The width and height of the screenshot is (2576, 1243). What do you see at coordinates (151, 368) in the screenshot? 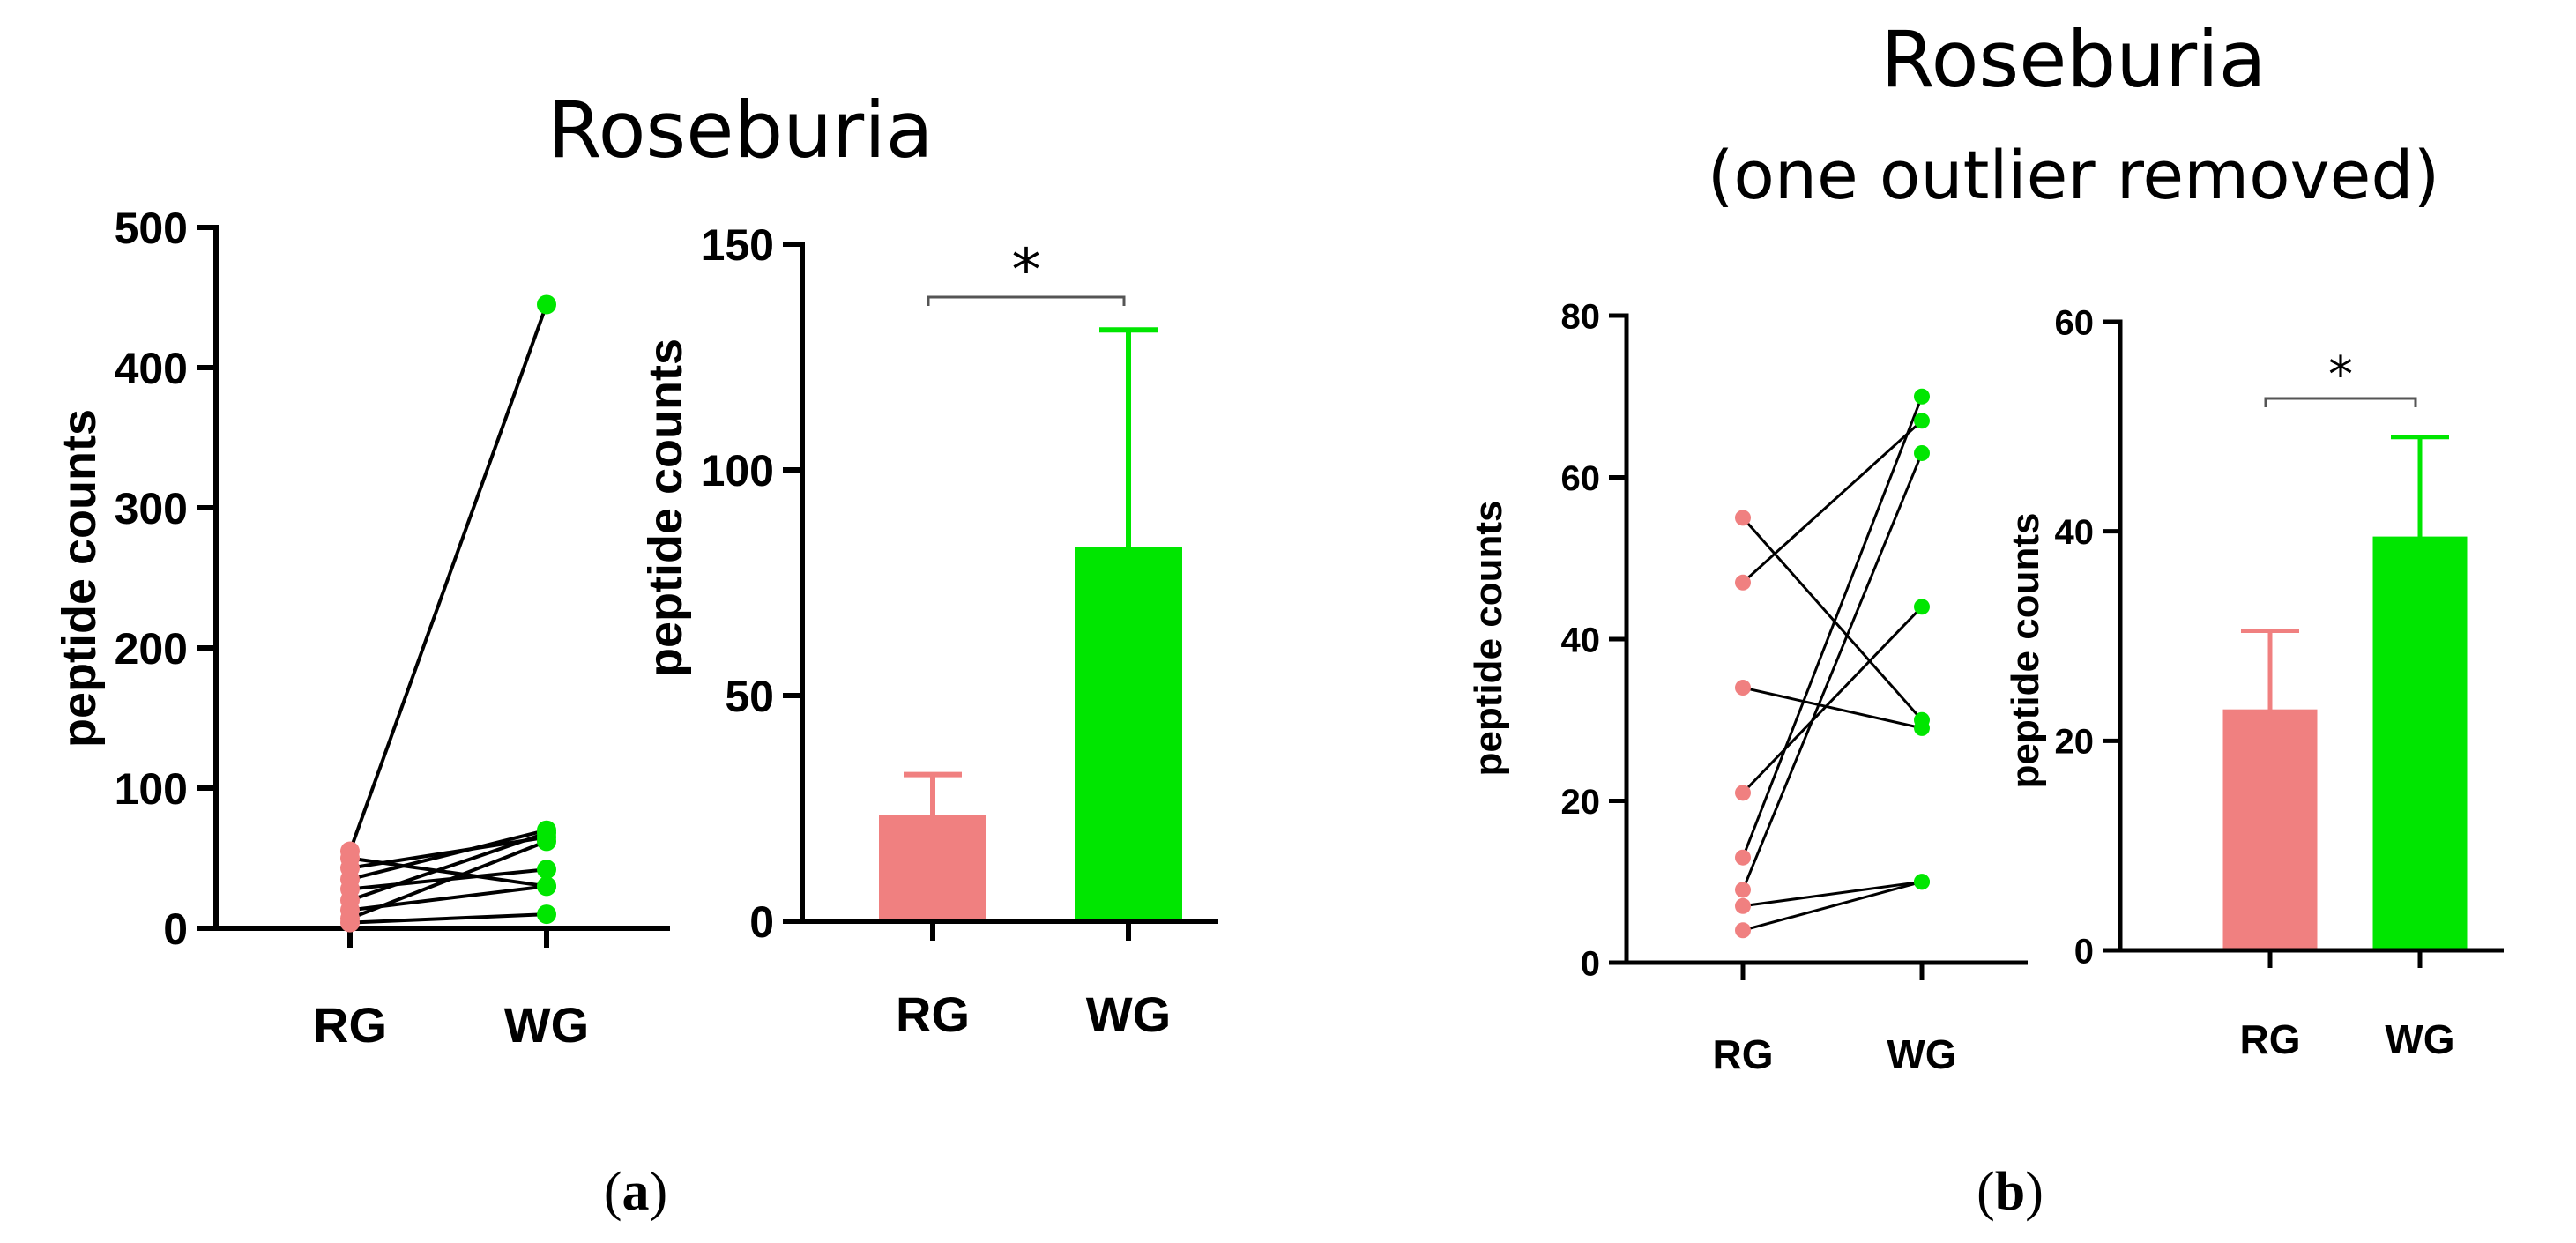
I see `y-tick-label: 400` at bounding box center [151, 368].